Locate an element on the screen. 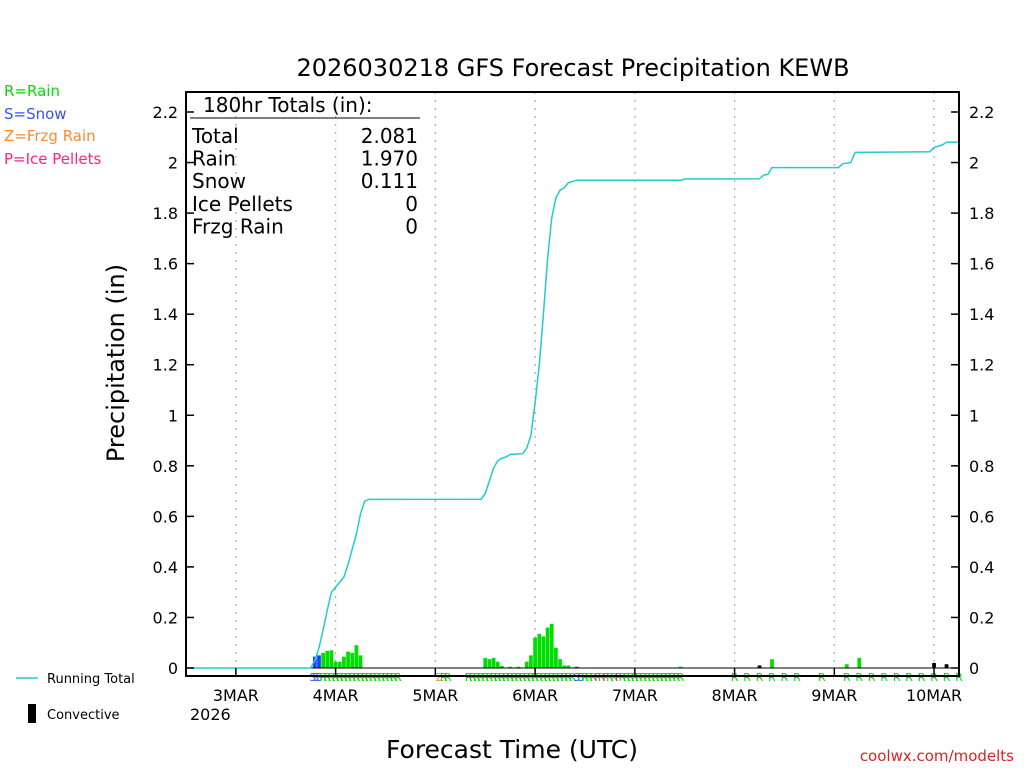  x-tick-label: 4MAR is located at coordinates (336, 695).